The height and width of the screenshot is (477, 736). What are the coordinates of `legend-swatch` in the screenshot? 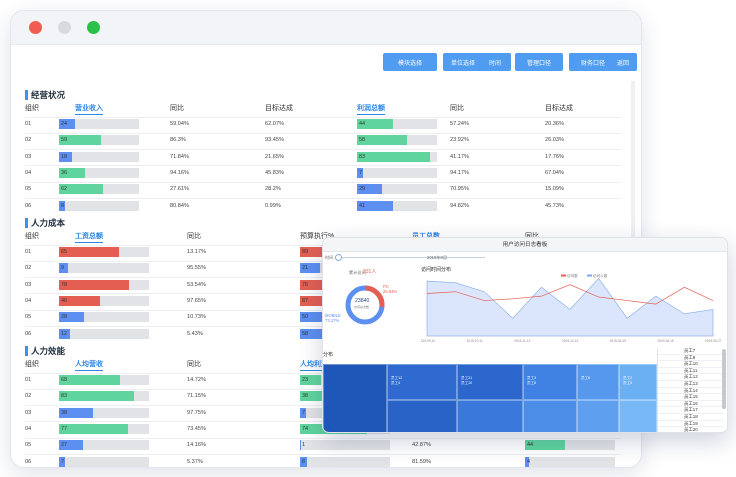 It's located at (563, 275).